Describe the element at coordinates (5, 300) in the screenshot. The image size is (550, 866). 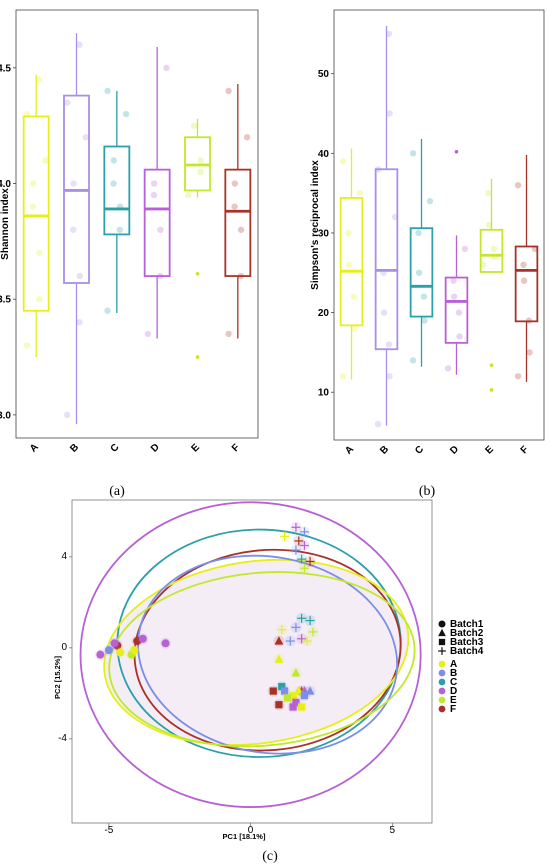
I see `y-tick-label: 3.5` at that location.